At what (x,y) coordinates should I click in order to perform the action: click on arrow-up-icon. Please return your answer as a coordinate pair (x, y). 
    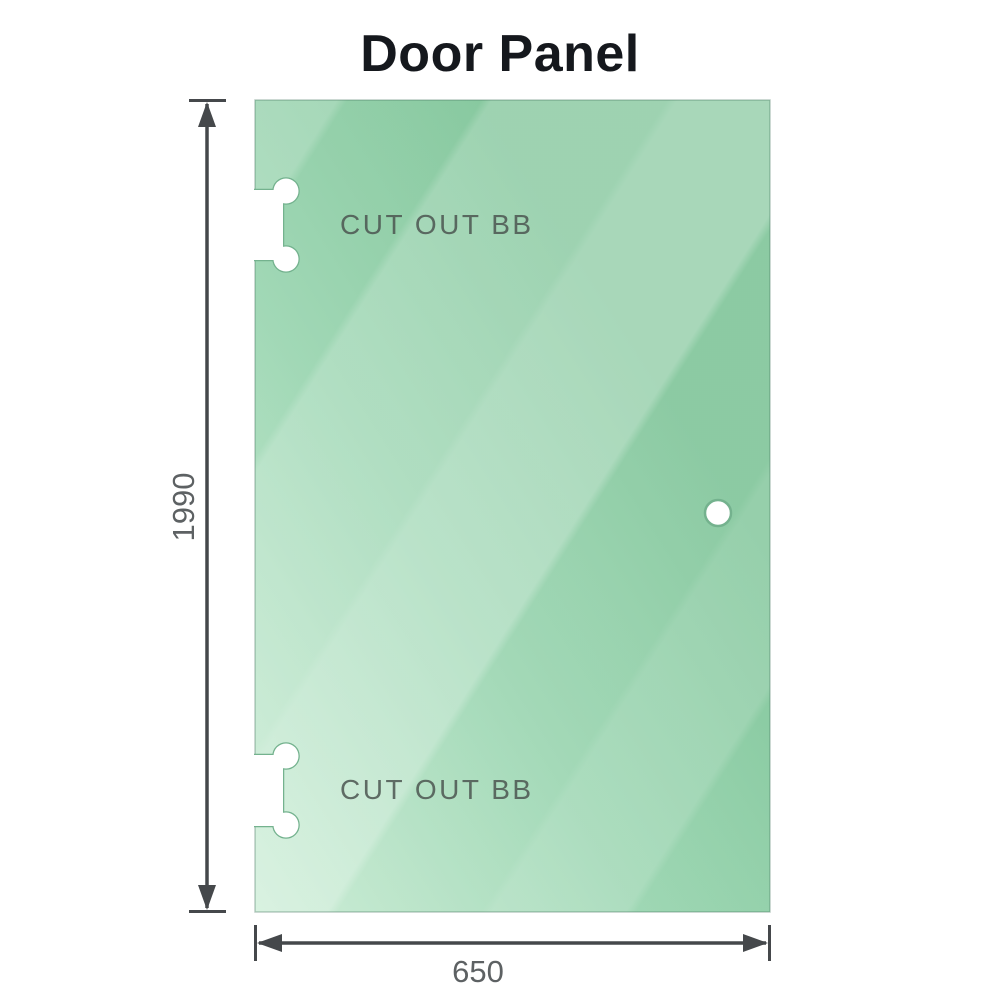
    Looking at the image, I should click on (207, 114).